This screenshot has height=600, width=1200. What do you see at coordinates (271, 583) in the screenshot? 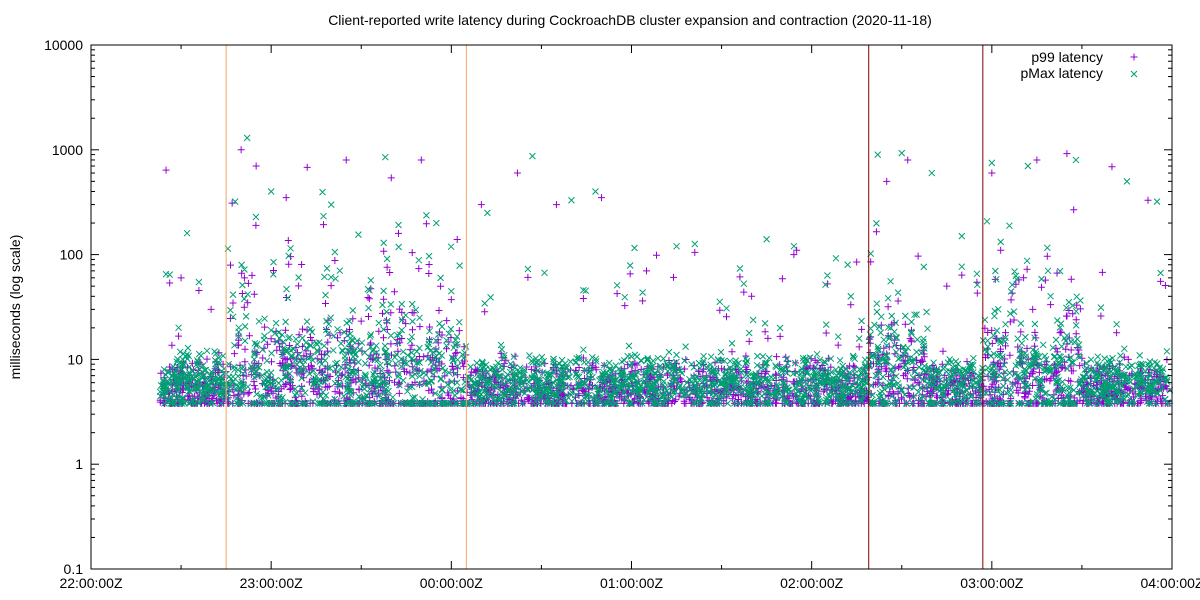
I see `x-tick-label: 23:00:00Z` at bounding box center [271, 583].